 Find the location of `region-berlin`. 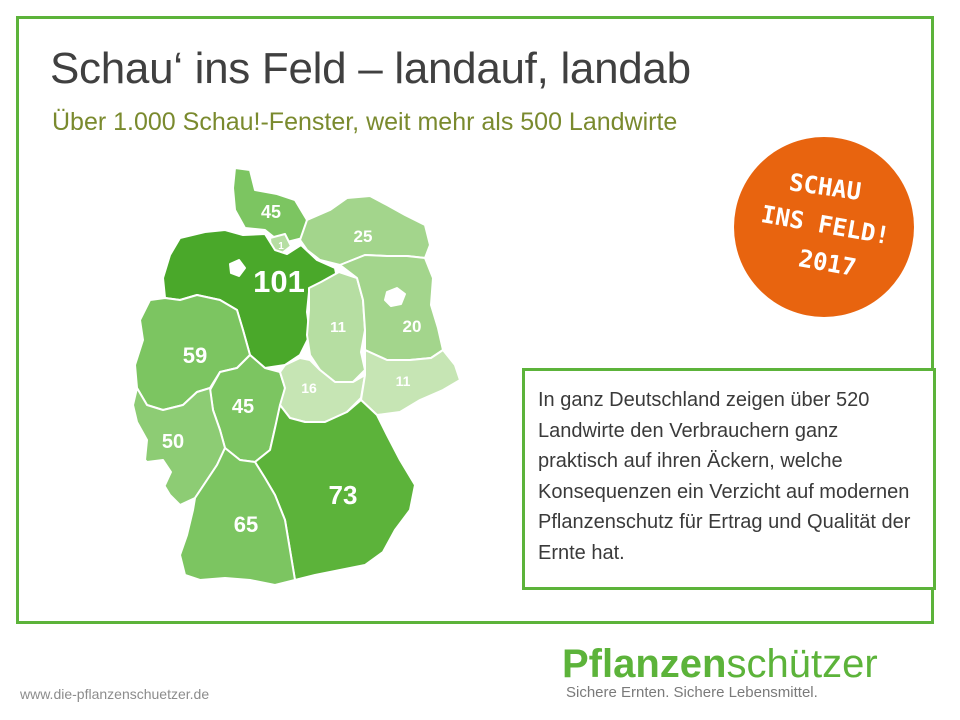

region-berlin is located at coordinates (395, 297).